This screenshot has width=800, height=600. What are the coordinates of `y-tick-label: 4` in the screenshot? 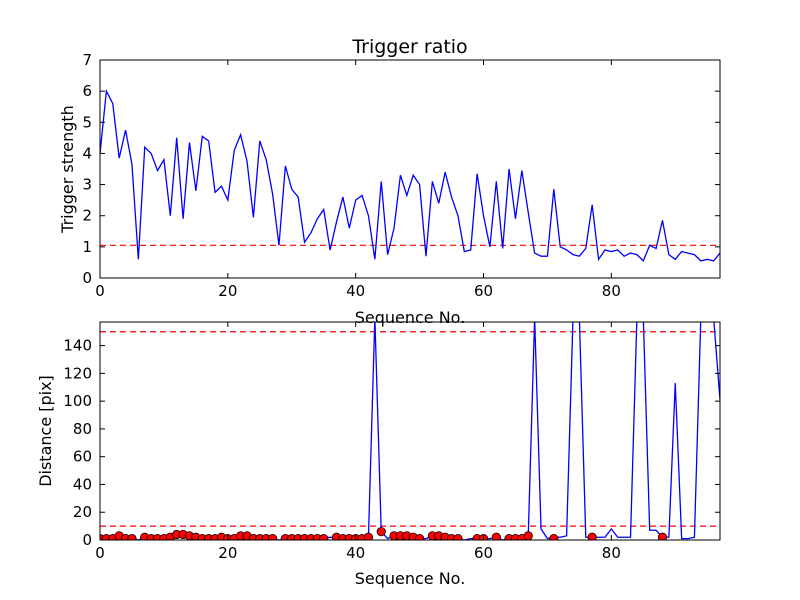 It's located at (87, 153).